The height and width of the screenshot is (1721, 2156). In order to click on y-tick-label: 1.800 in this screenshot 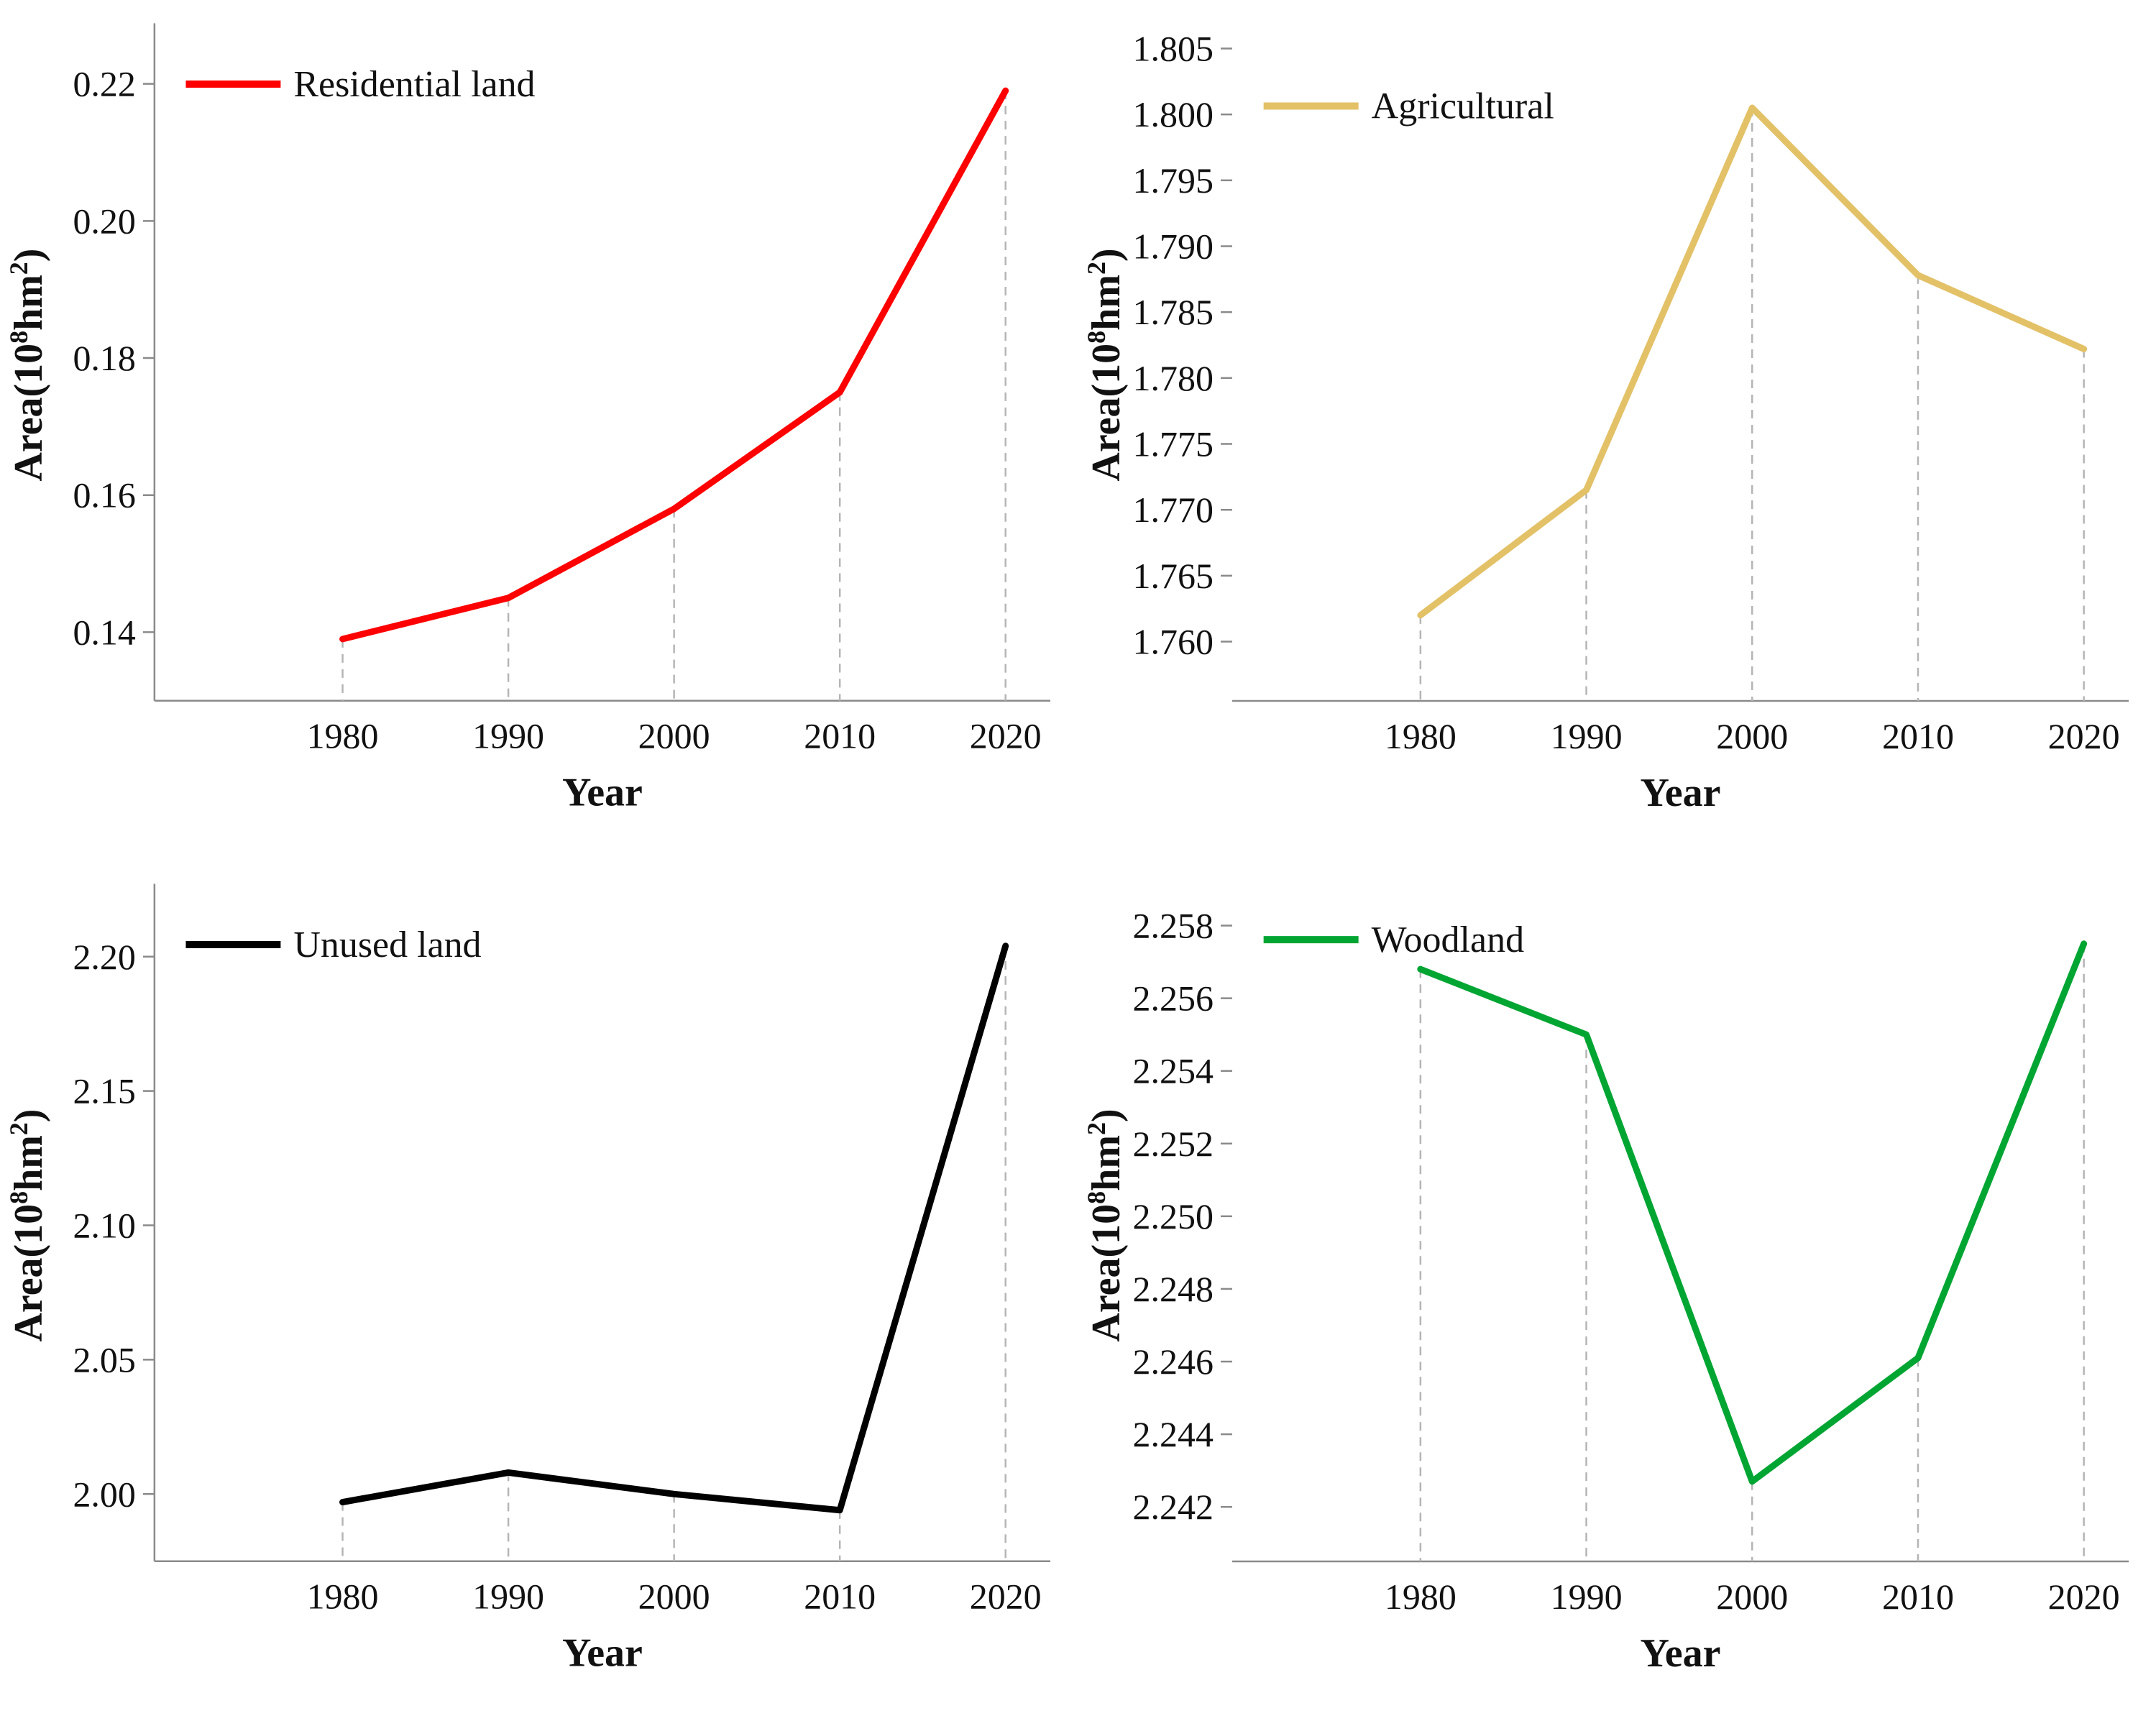, I will do `click(1174, 114)`.